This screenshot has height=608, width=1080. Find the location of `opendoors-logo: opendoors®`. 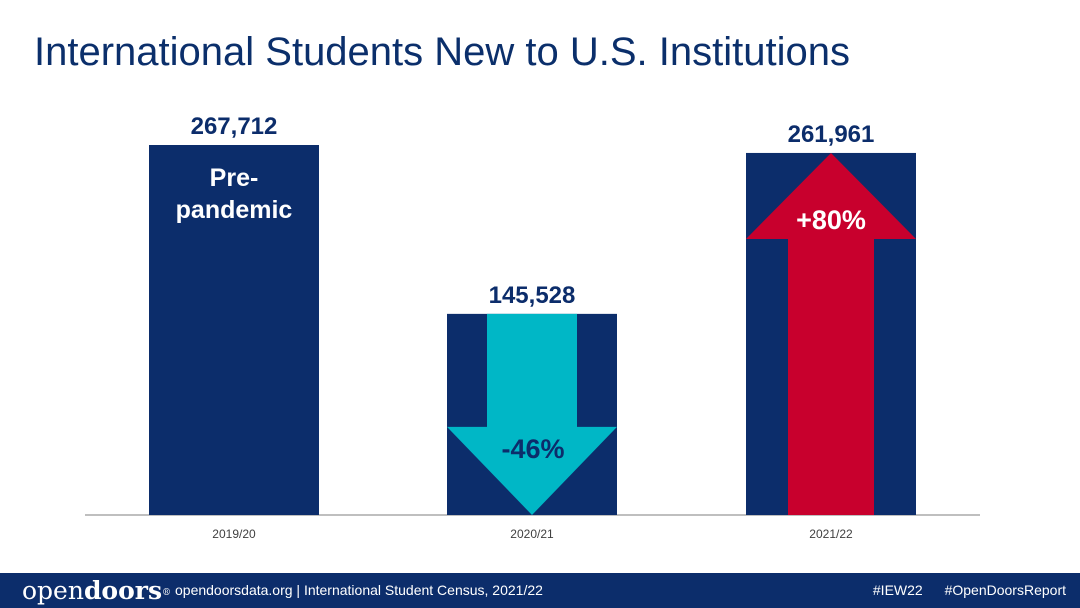

opendoors-logo: opendoors® is located at coordinates (96, 591).